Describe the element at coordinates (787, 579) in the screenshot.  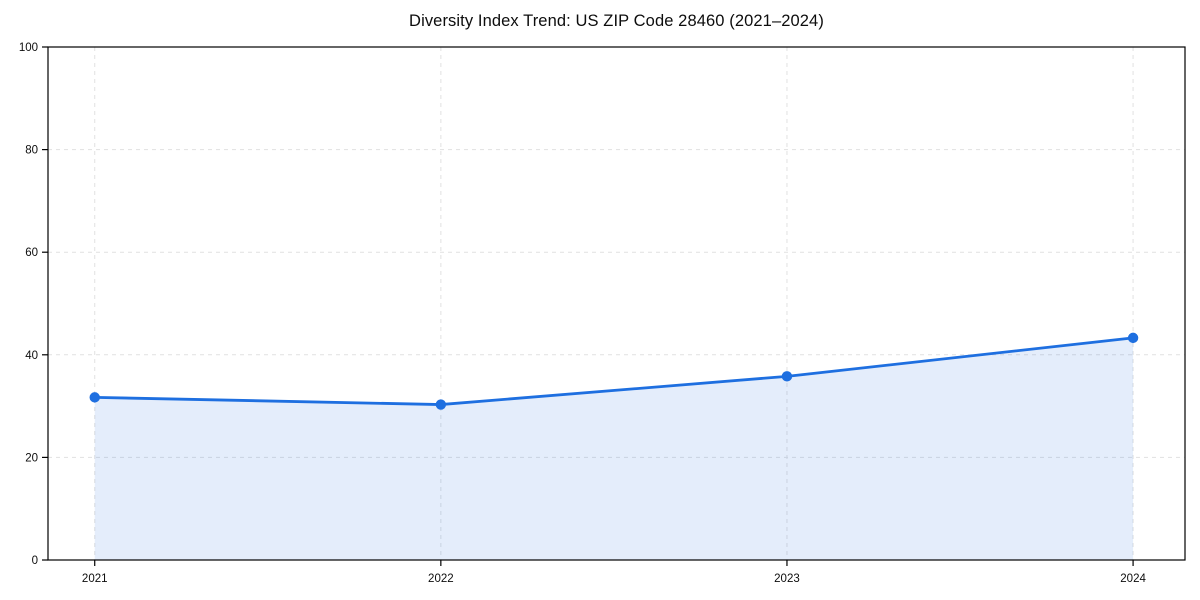
I see `x-axis-tick-label: 2023` at that location.